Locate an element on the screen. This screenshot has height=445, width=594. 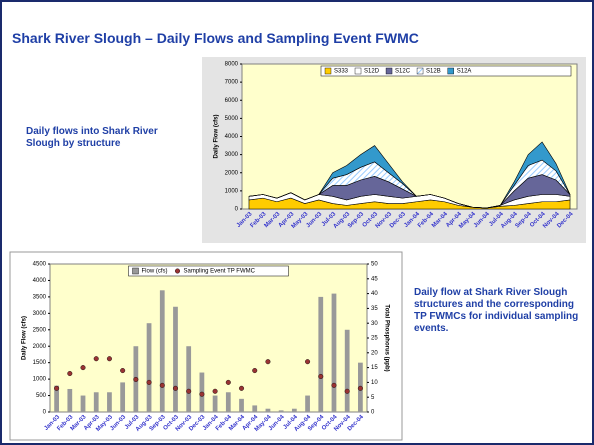
y2-tick-label: 35 is located at coordinates (374, 309).